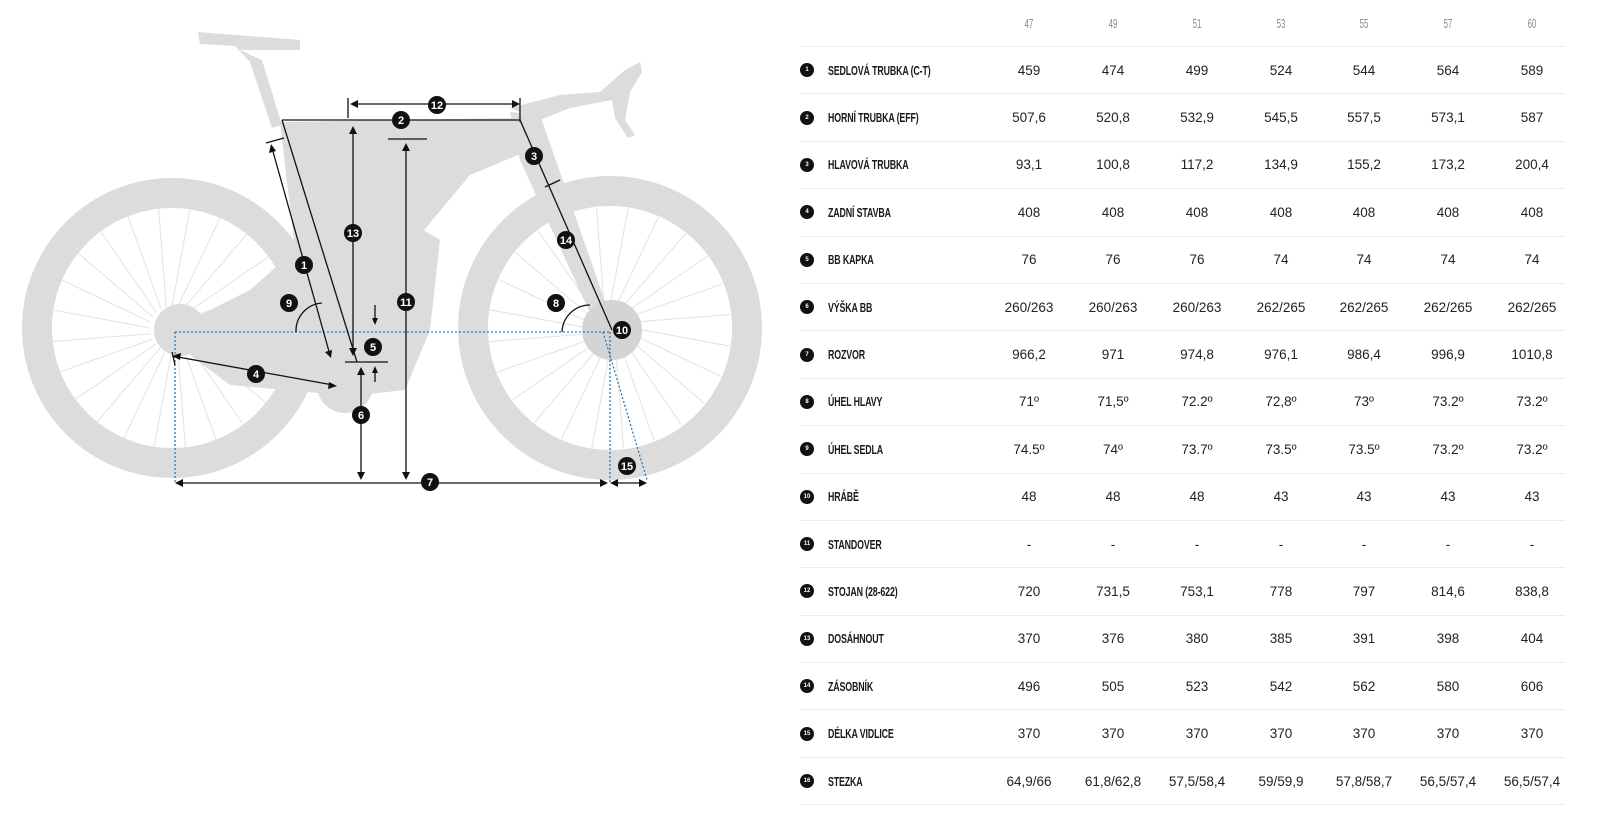 The height and width of the screenshot is (832, 1607). Describe the element at coordinates (1532, 781) in the screenshot. I see `value-cell: 56,5/57,4` at that location.